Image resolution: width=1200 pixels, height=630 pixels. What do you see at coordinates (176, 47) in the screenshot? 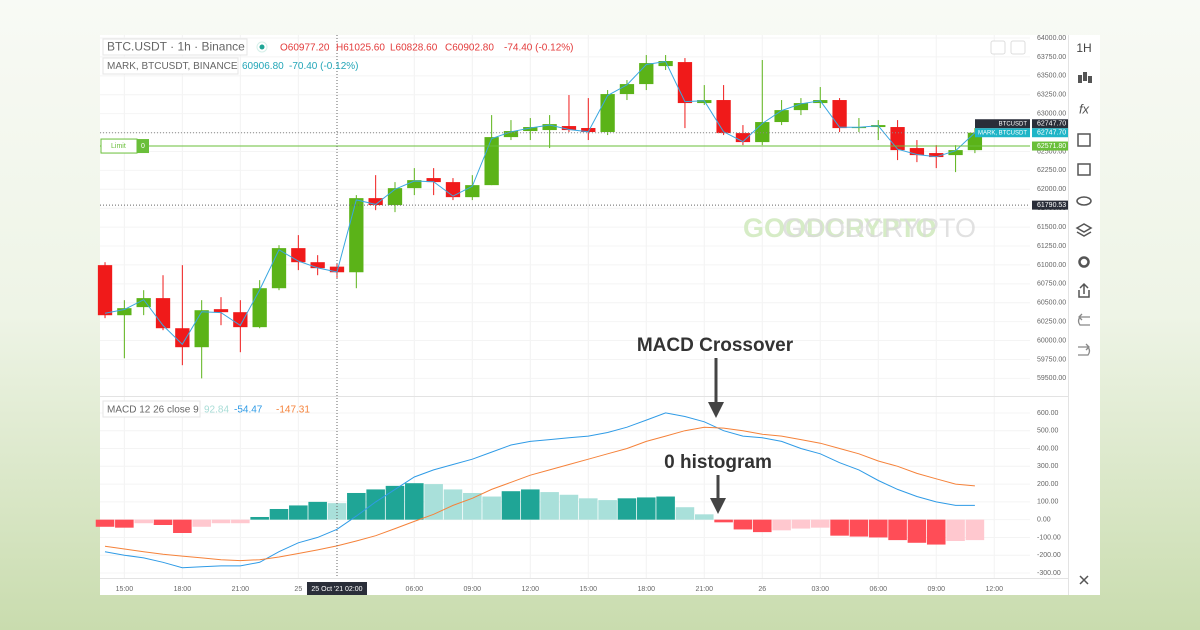
I see `symbol-title: BTC.USDT · 1h · Binance` at bounding box center [176, 47].